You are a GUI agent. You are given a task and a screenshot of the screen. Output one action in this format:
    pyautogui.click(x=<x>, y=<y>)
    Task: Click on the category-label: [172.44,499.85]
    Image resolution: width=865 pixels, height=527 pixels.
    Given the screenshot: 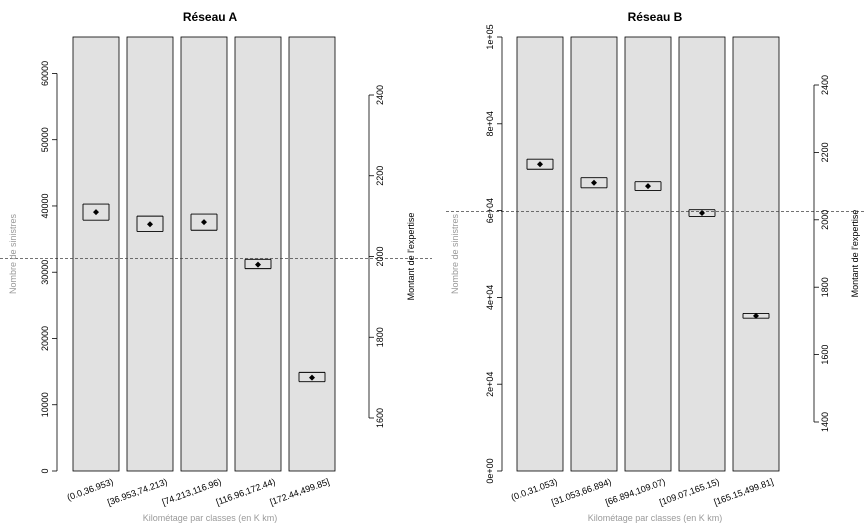 What is the action you would take?
    pyautogui.click(x=299, y=491)
    